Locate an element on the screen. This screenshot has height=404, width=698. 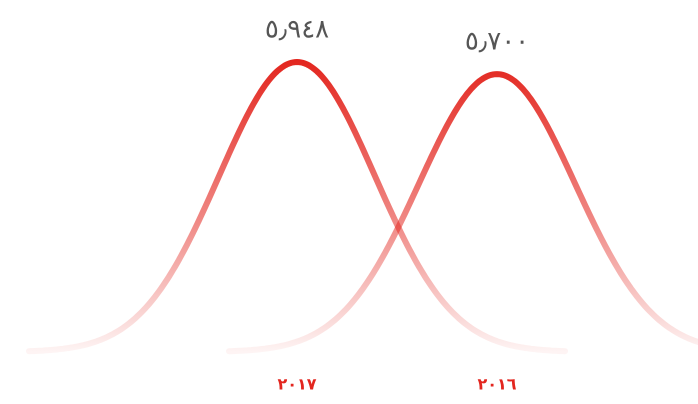
category-label: ٢٠١٧ is located at coordinates (296, 384).